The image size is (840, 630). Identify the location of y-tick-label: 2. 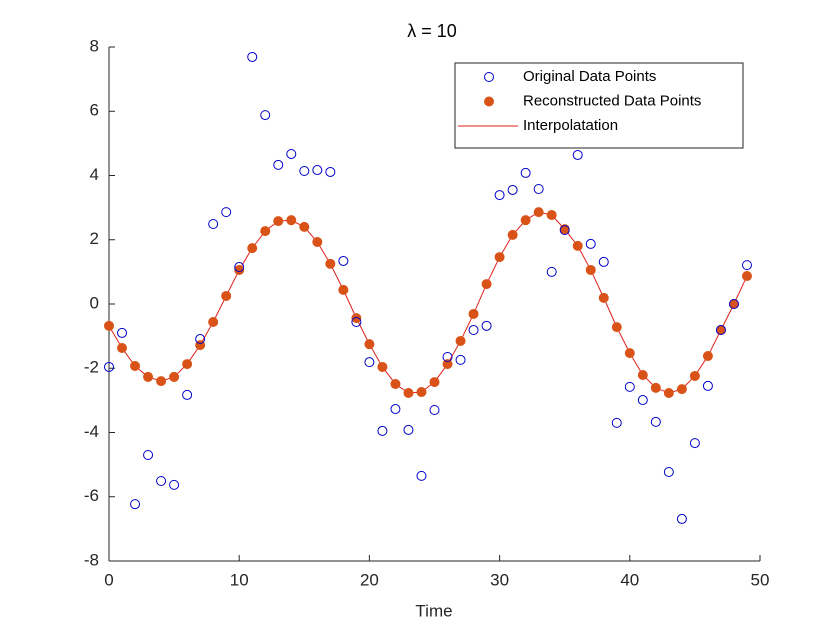
(94, 238).